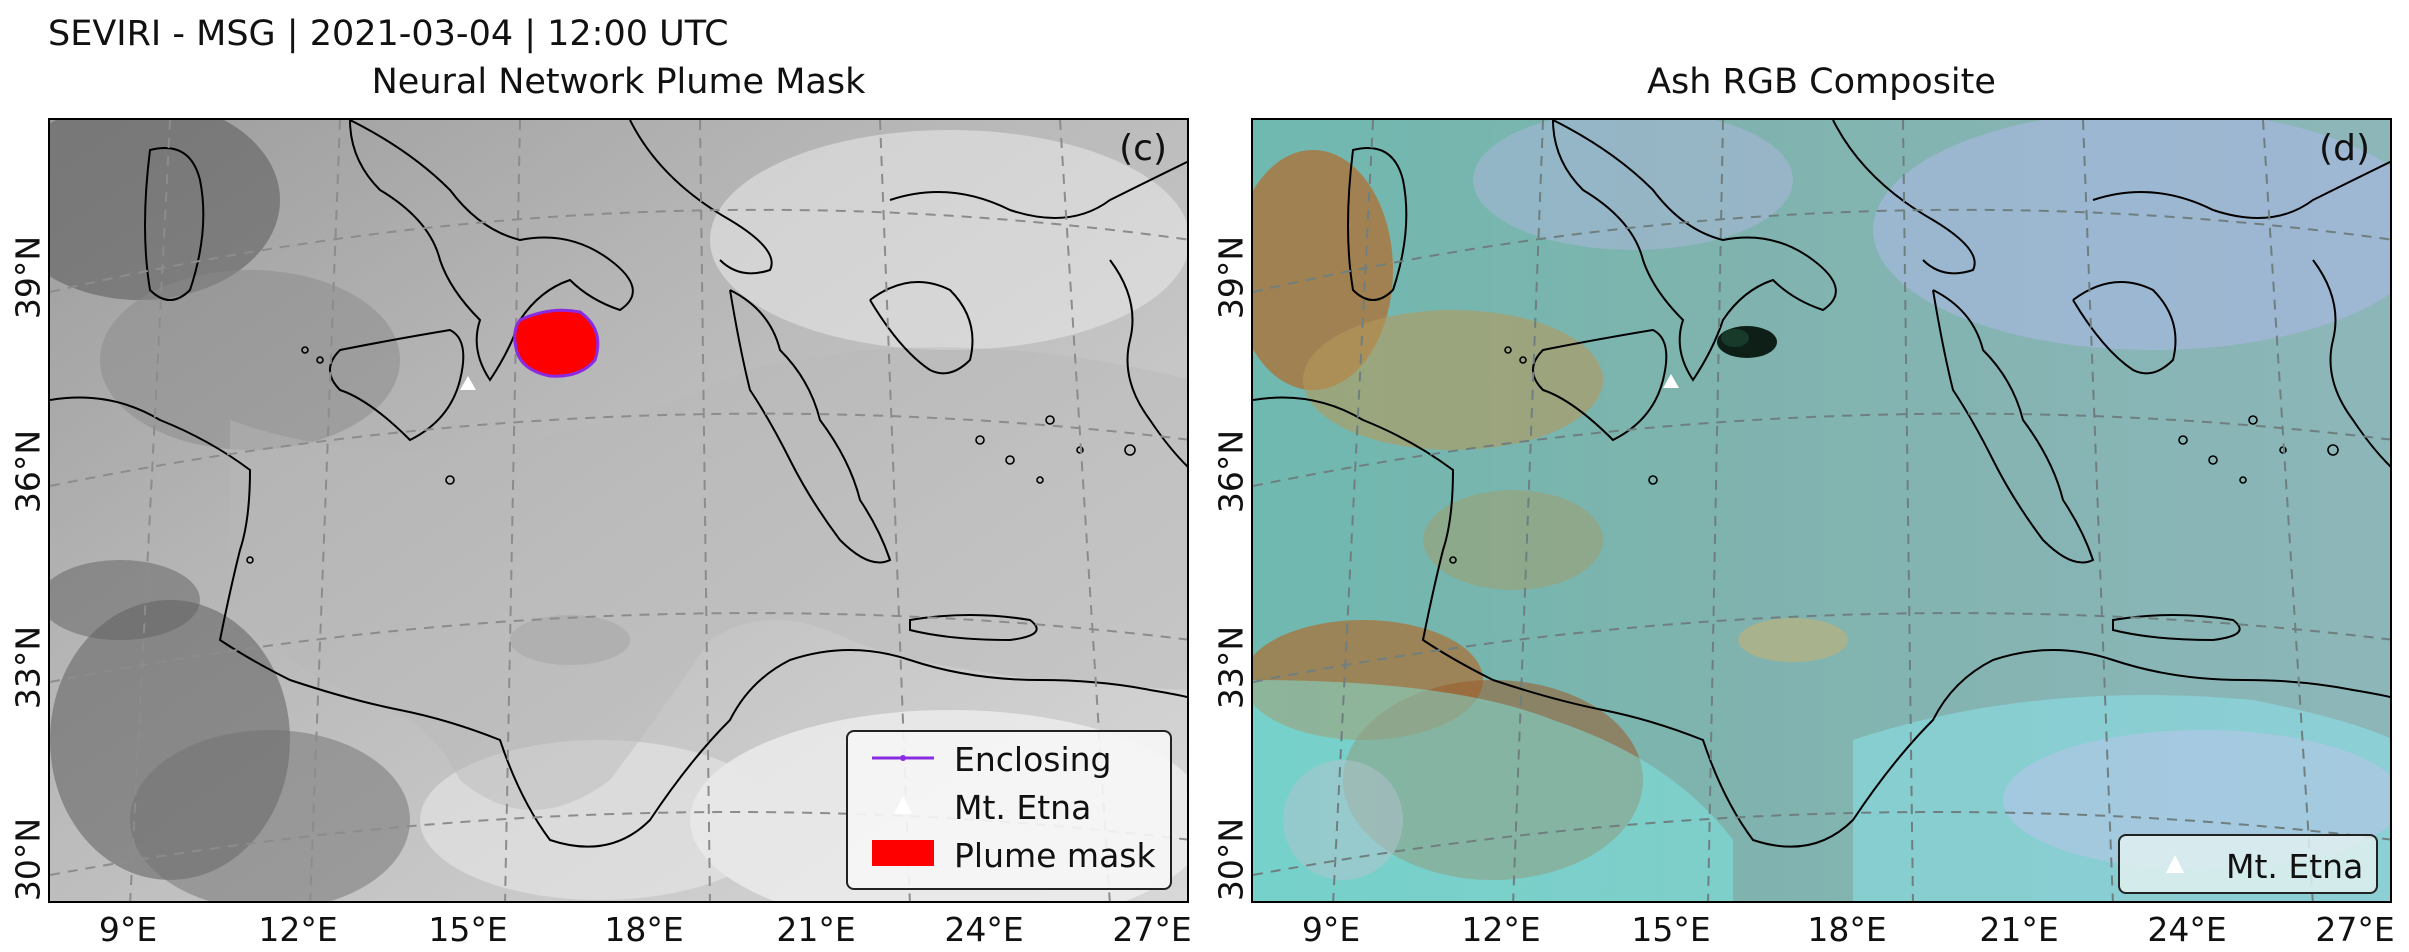 This screenshot has height=952, width=2409. Describe the element at coordinates (903, 853) in the screenshot. I see `patch-icon` at that location.